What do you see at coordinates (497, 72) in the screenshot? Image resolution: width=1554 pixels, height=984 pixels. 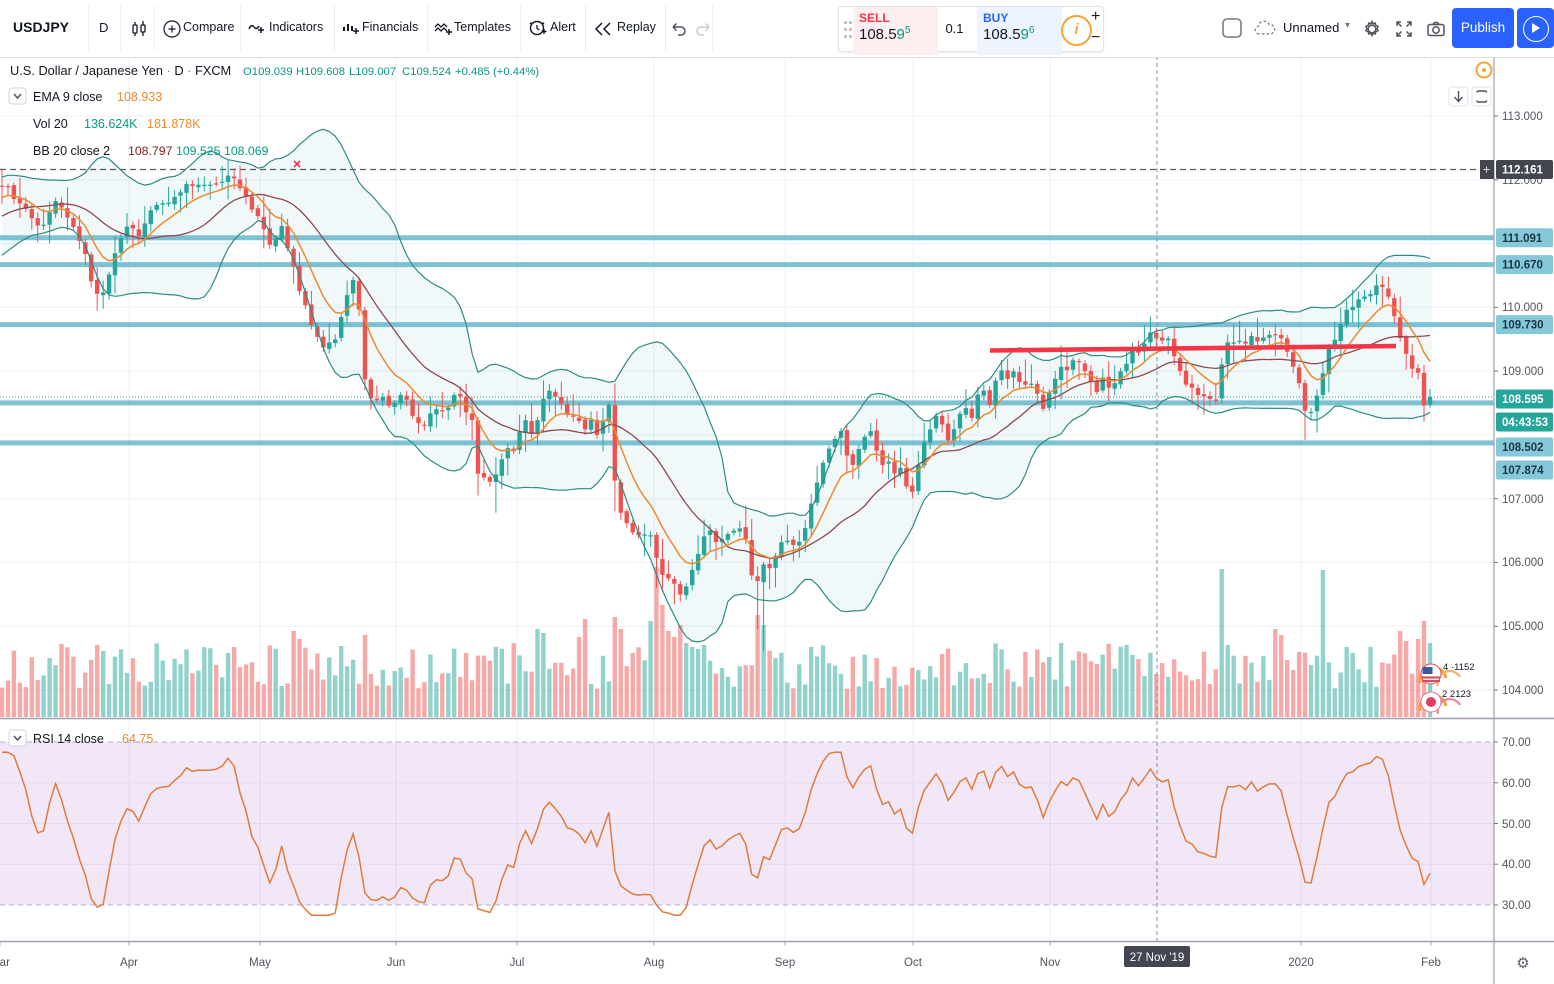 I see `svg-text: +0.485 (+0.44%)` at bounding box center [497, 72].